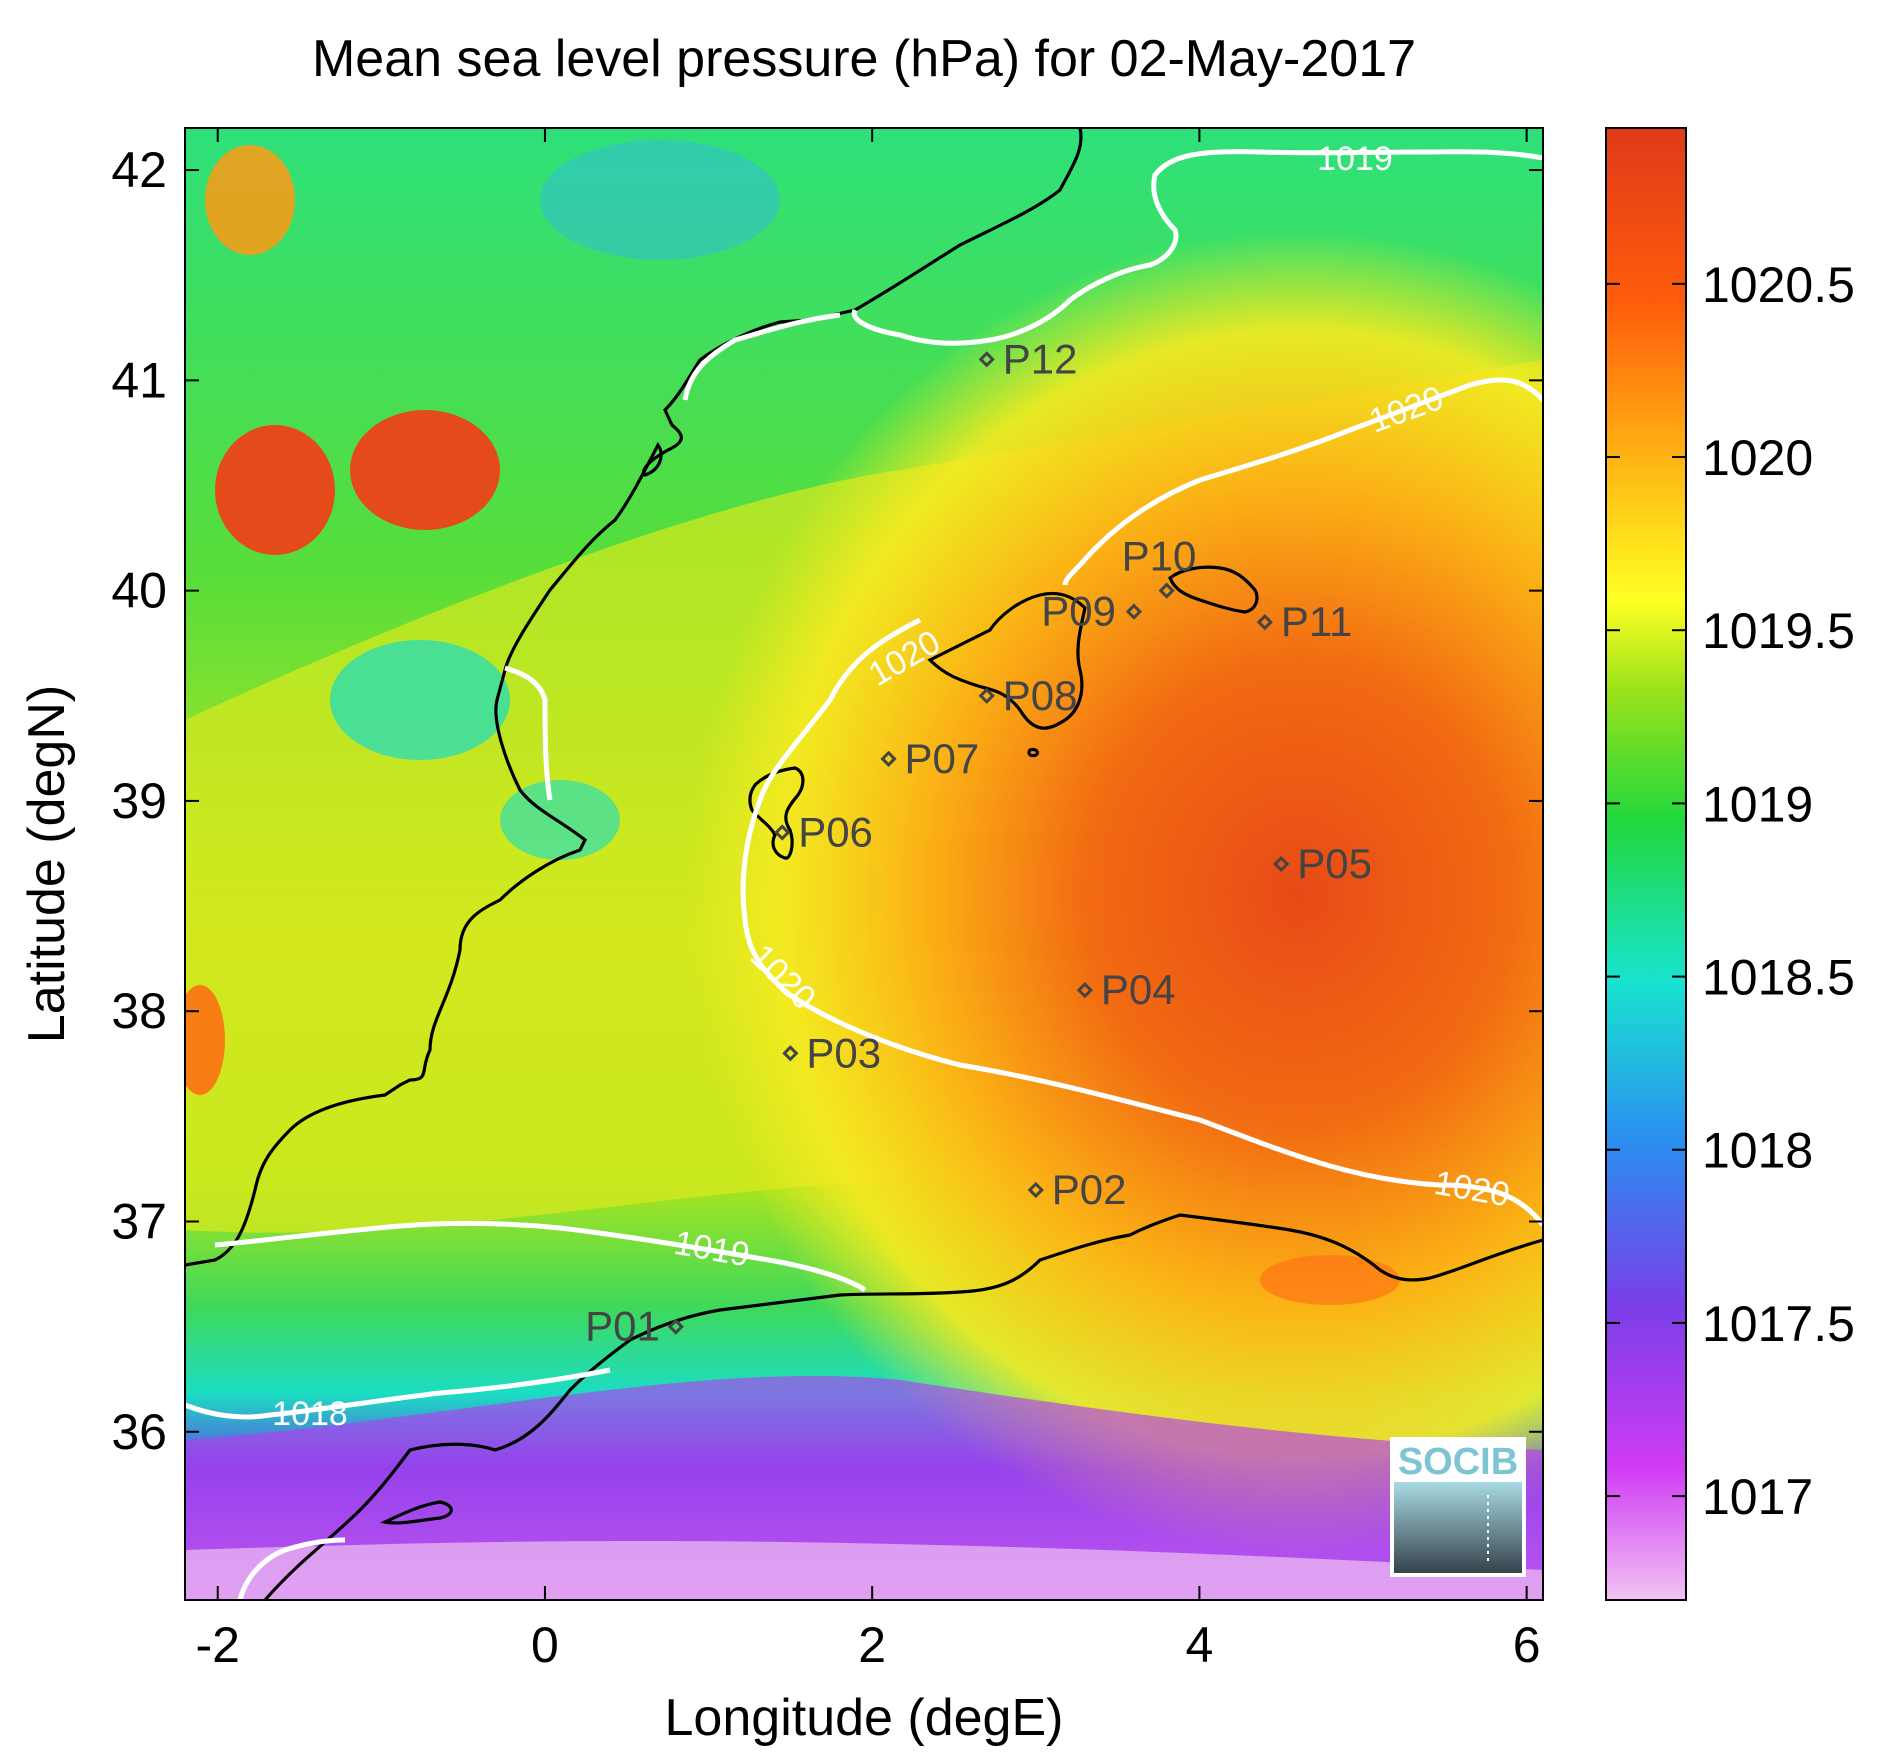 Image resolution: width=1904 pixels, height=1758 pixels. What do you see at coordinates (1033, 752) in the screenshot?
I see `cabrera-coastline` at bounding box center [1033, 752].